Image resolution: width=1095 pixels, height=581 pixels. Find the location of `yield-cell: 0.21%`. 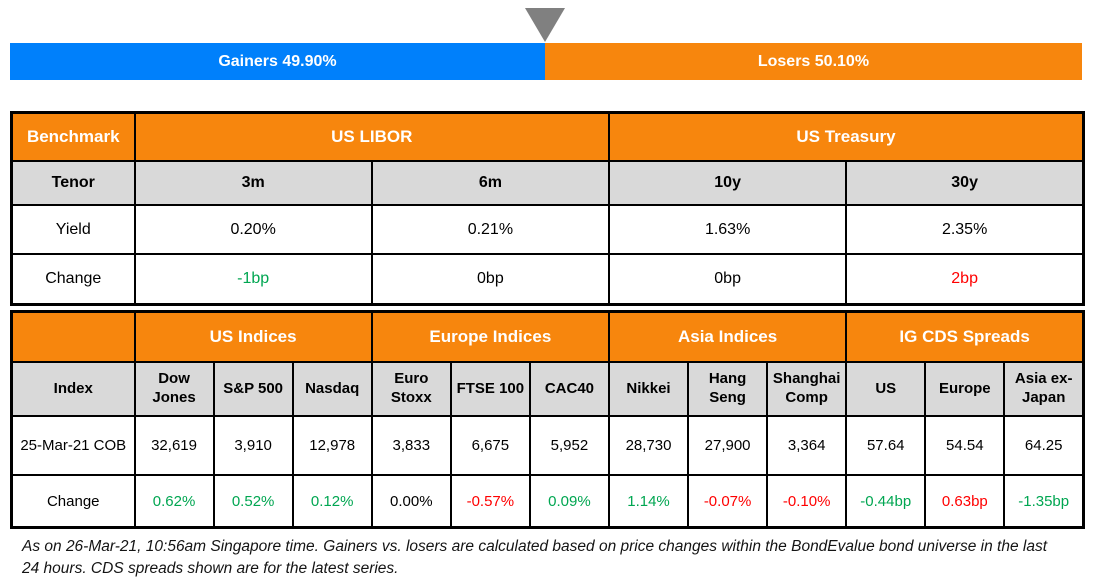

yield-cell: 0.21% is located at coordinates (490, 229).